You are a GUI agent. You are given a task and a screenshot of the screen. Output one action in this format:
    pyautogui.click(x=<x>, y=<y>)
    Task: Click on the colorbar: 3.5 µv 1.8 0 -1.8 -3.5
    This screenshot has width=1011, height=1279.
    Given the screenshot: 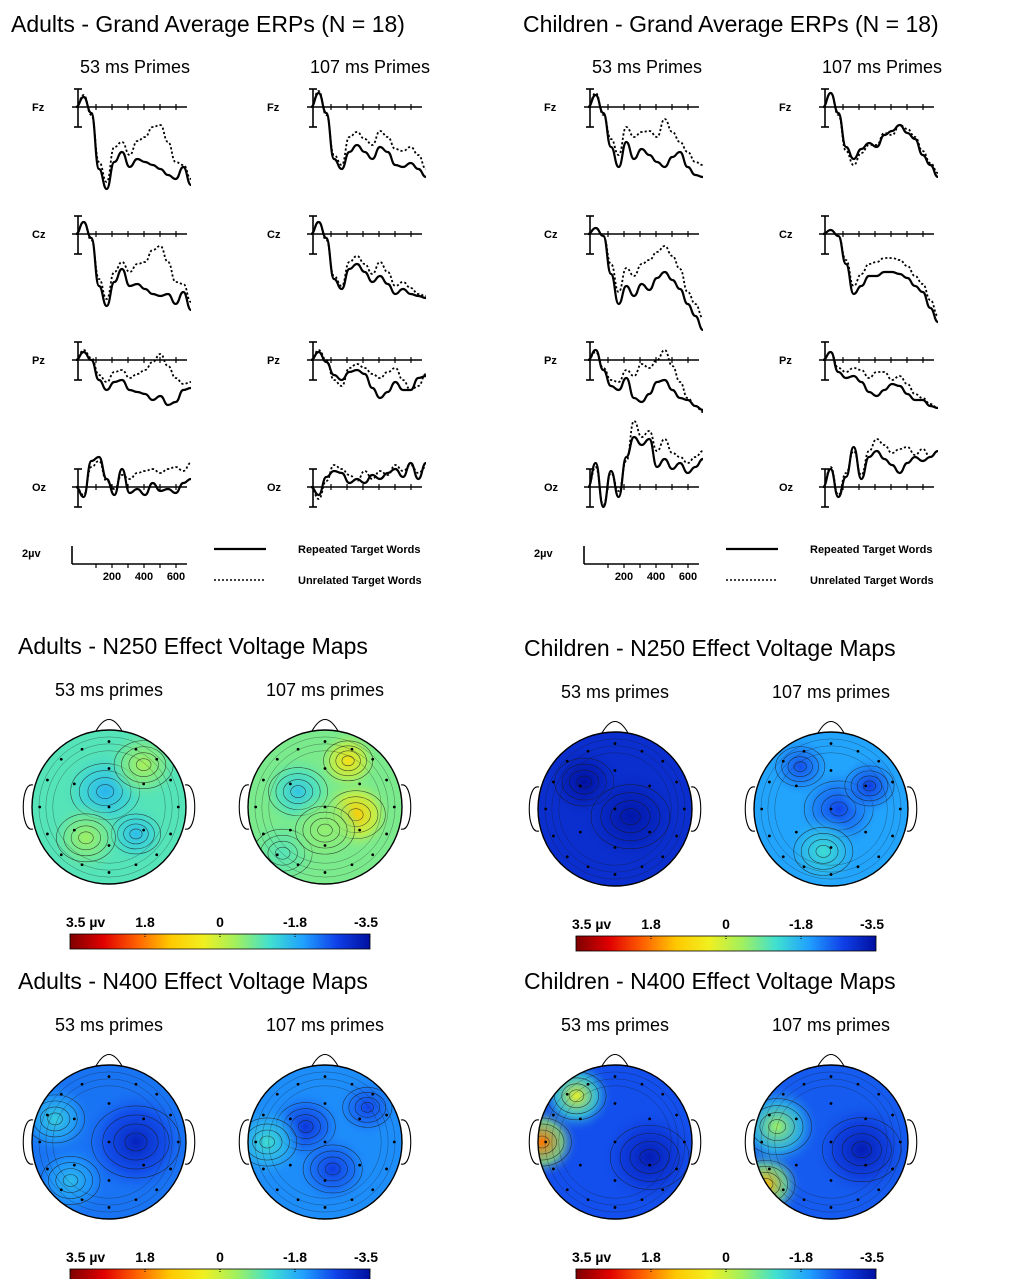 What is the action you would take?
    pyautogui.click(x=728, y=1264)
    